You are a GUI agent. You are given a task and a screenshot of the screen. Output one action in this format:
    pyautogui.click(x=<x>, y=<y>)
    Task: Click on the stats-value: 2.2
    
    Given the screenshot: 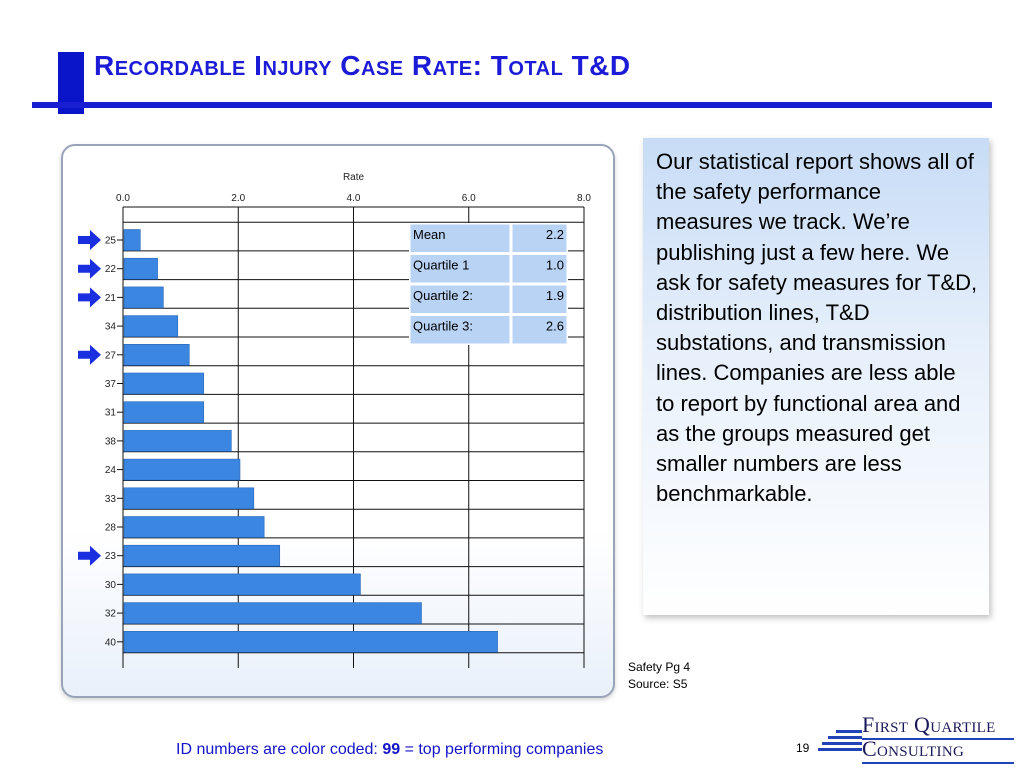 What is the action you would take?
    pyautogui.click(x=555, y=234)
    